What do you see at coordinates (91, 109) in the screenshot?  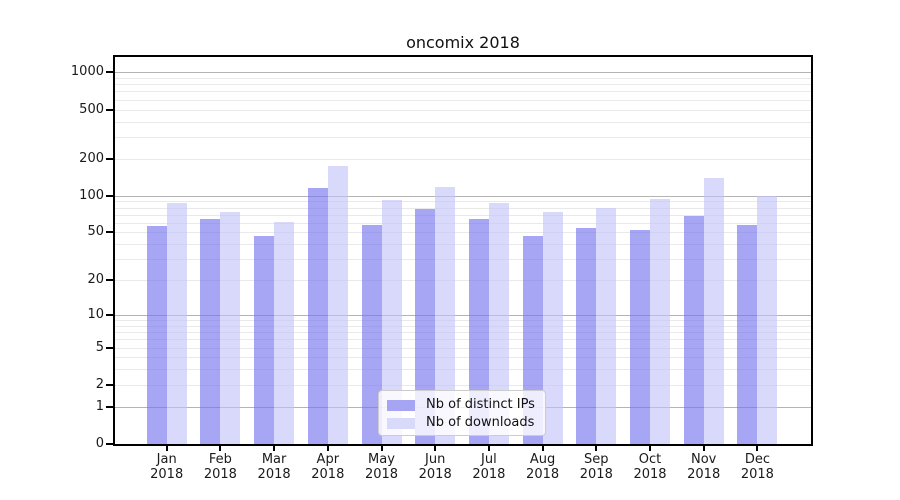 I see `y-tick-label: 500` at bounding box center [91, 109].